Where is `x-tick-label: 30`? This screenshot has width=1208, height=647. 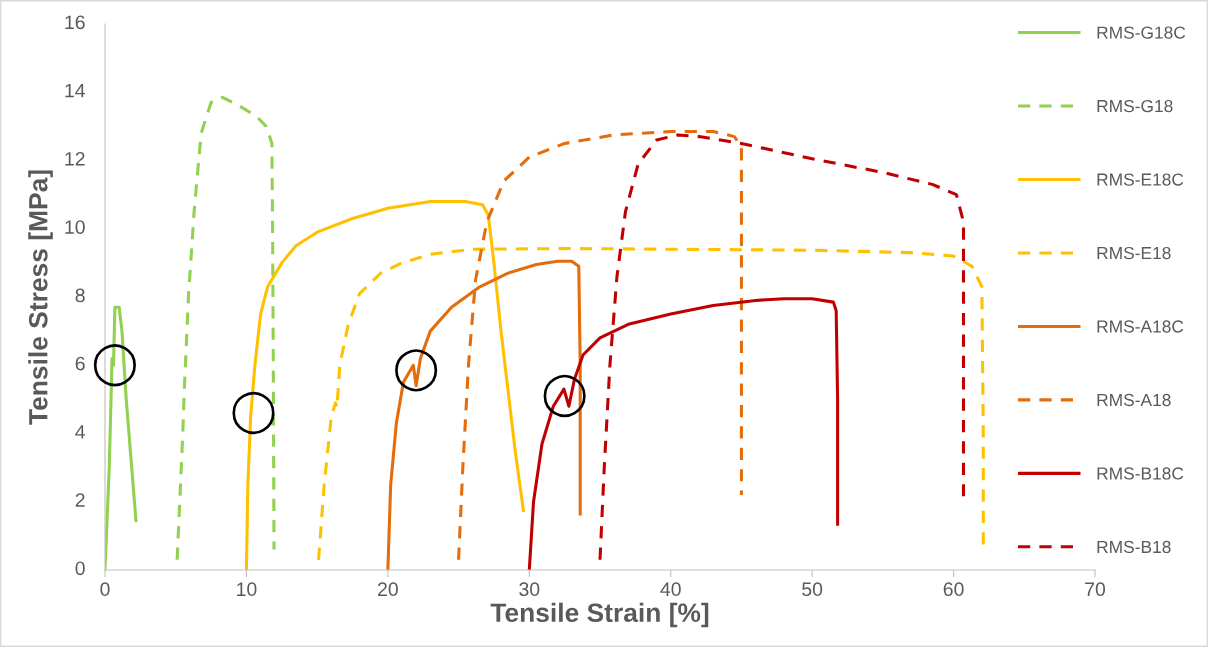 x-tick-label: 30 is located at coordinates (529, 589).